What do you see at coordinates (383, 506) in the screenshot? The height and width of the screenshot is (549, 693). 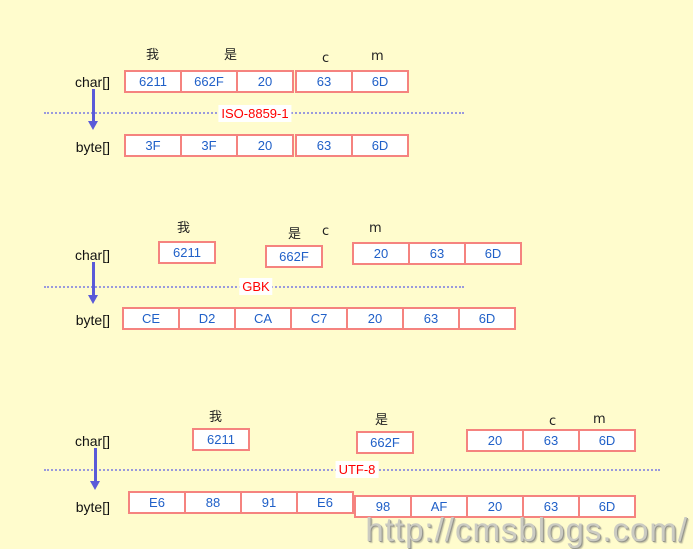 I see `byte-cell: 98` at bounding box center [383, 506].